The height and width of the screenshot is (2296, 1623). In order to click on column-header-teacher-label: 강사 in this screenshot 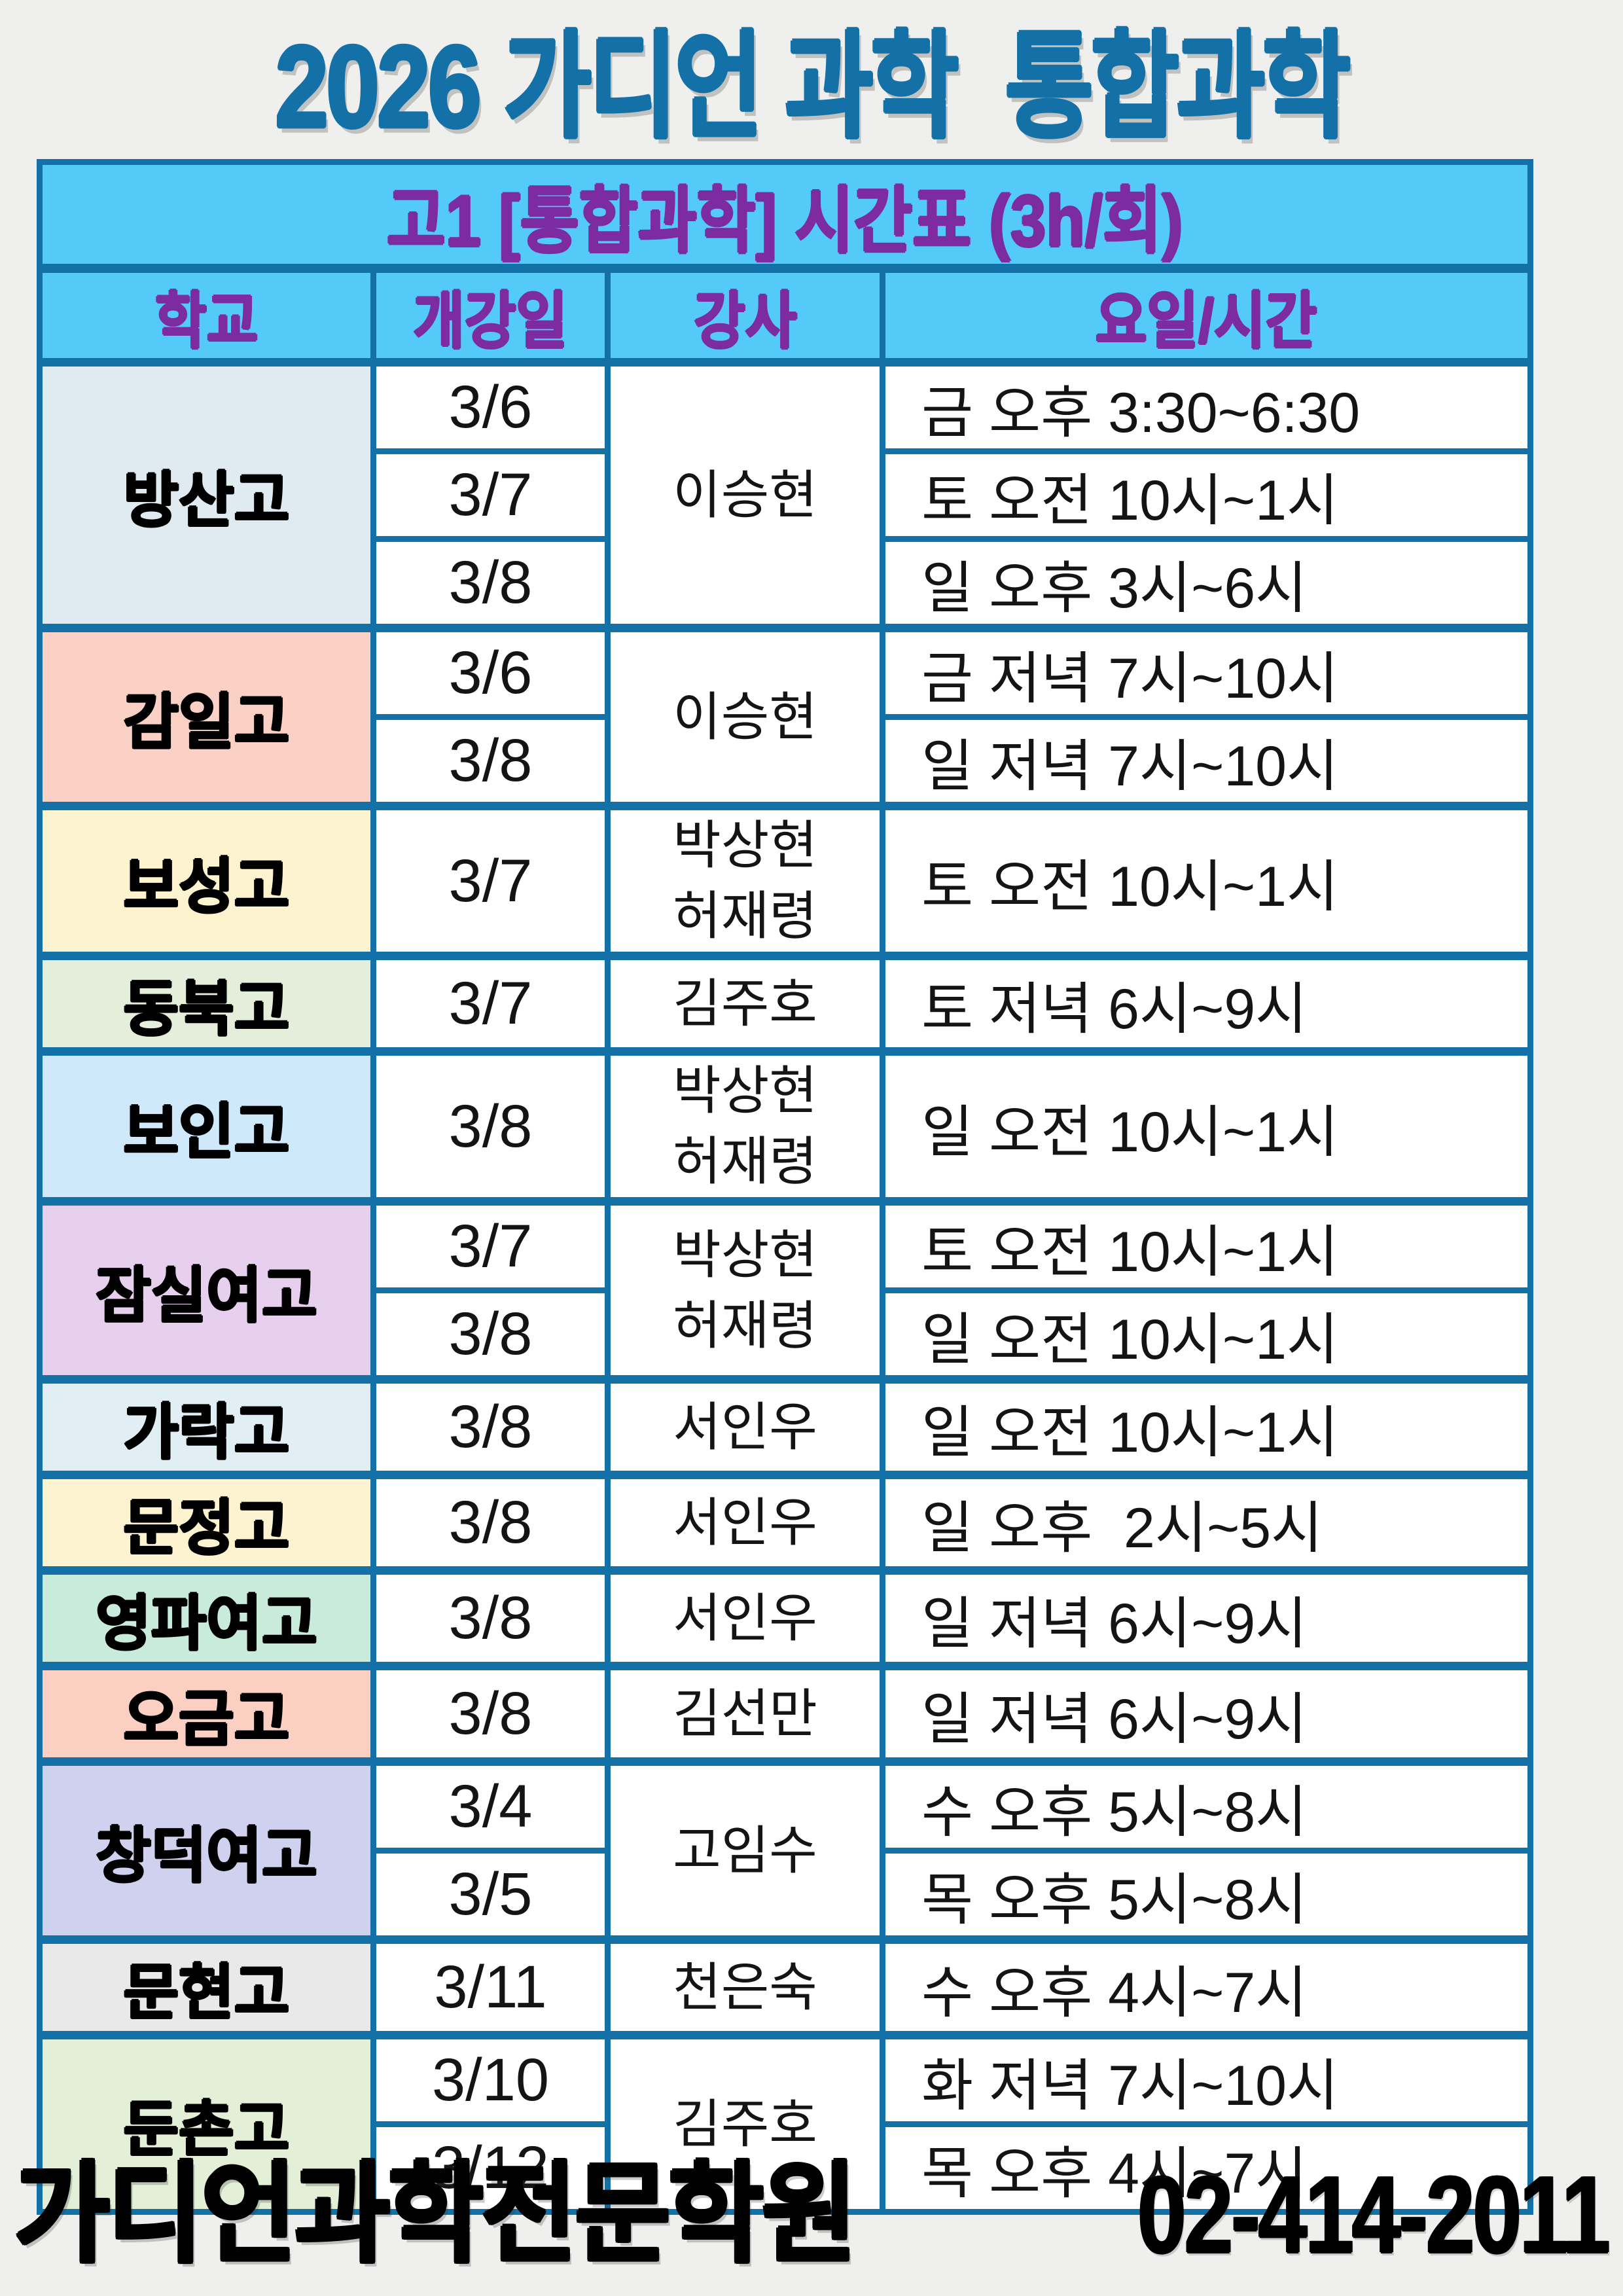, I will do `click(745, 321)`.